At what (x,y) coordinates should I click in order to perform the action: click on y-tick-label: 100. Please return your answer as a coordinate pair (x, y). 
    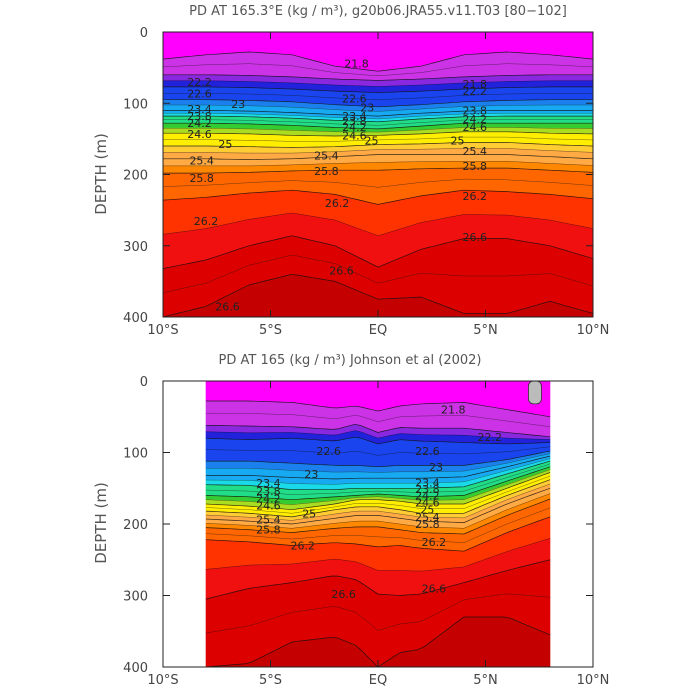
    Looking at the image, I should click on (135, 104).